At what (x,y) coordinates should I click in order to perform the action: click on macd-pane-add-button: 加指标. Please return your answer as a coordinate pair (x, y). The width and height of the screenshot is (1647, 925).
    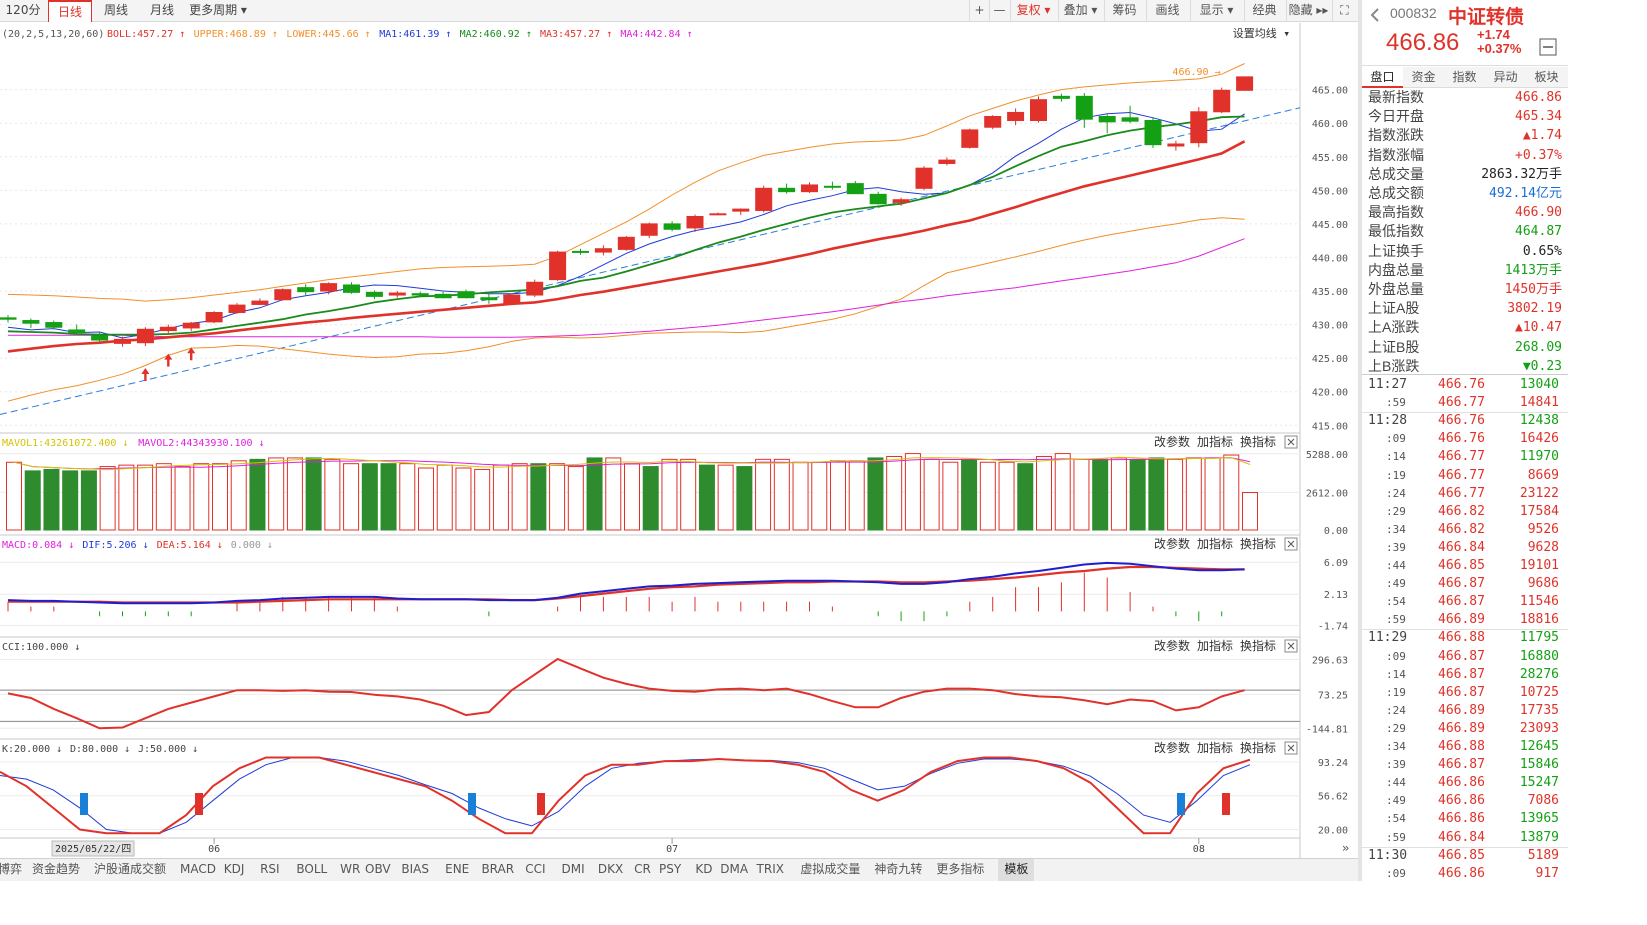
    Looking at the image, I should click on (1215, 543).